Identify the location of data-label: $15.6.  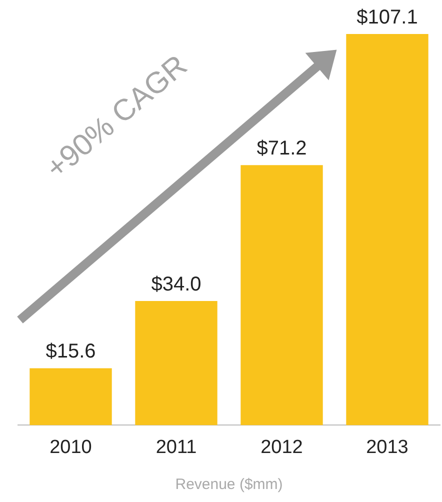
(71, 351).